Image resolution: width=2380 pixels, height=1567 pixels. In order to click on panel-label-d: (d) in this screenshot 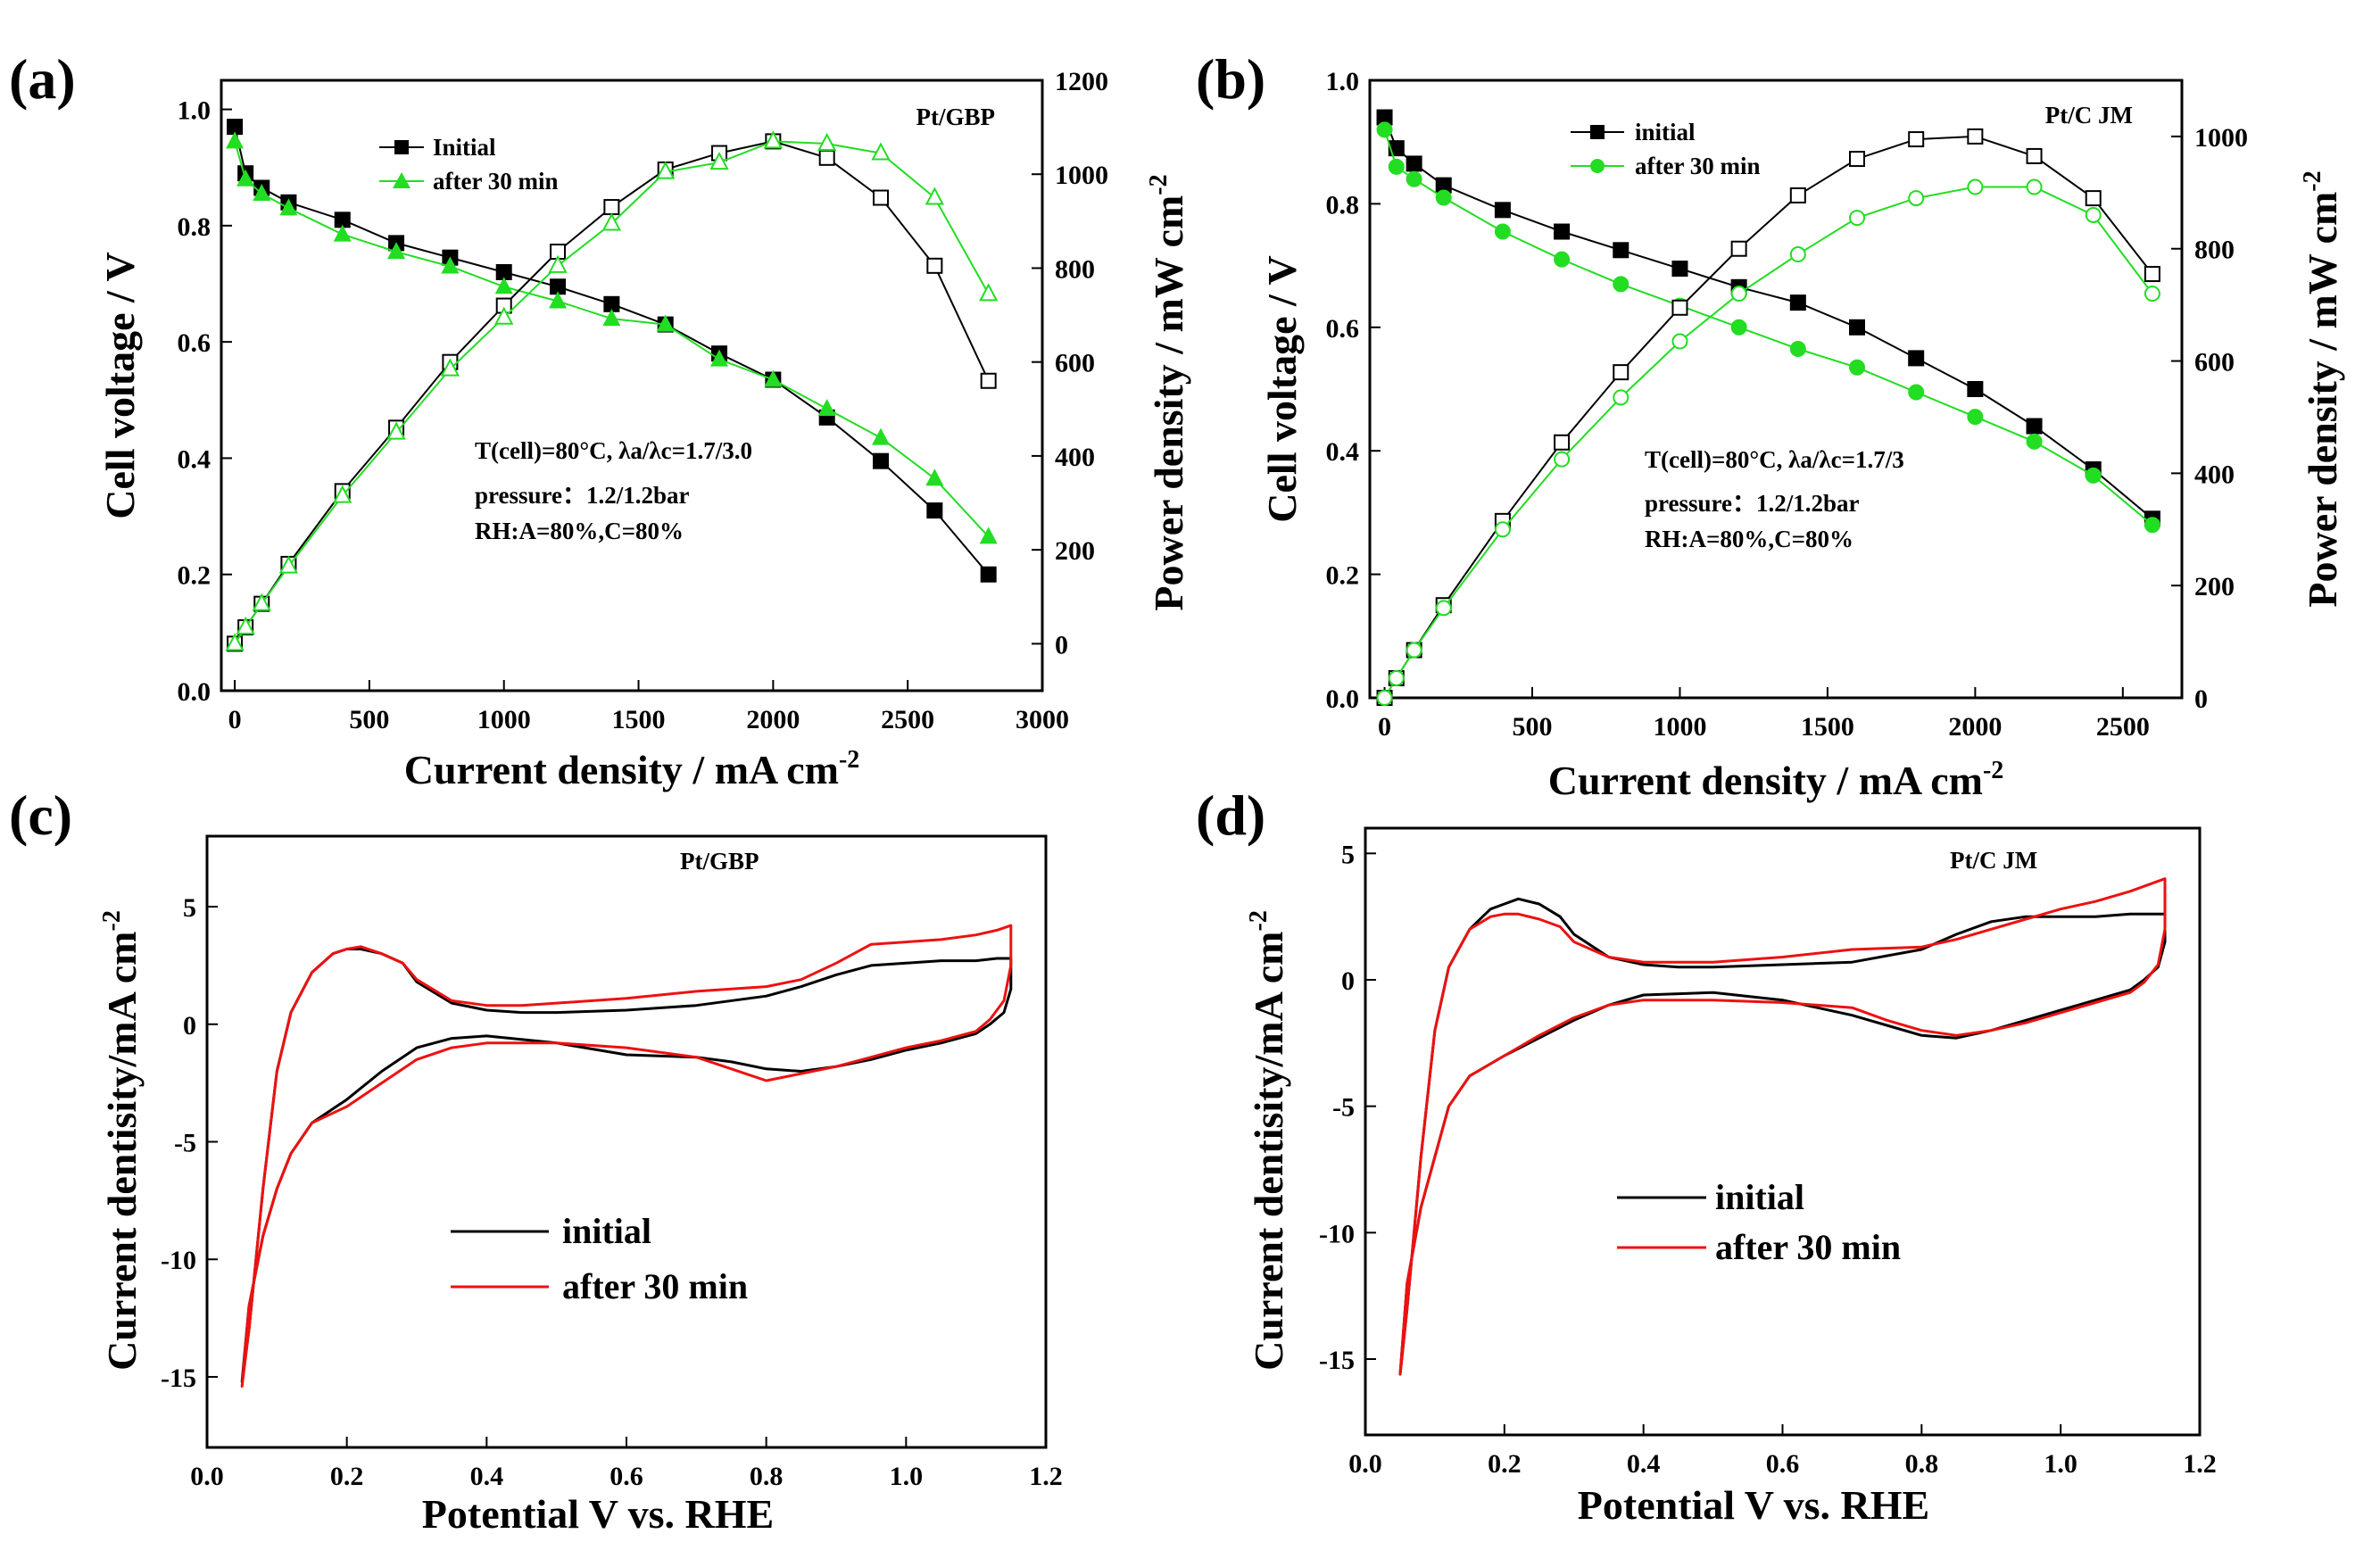, I will do `click(1230, 815)`.